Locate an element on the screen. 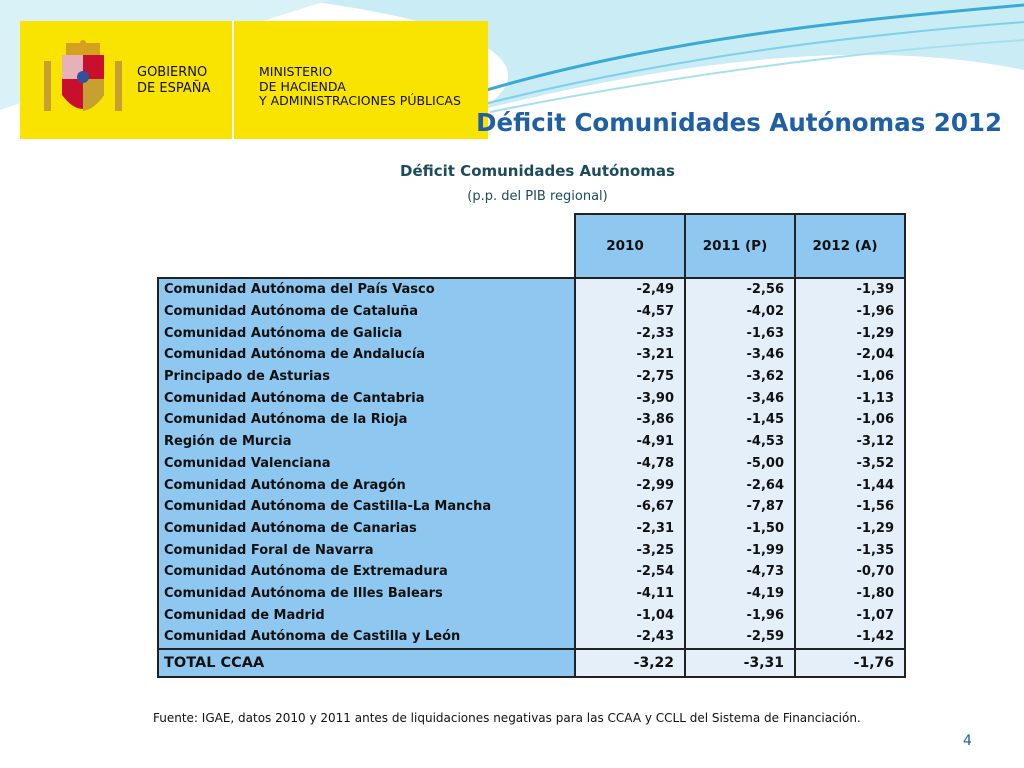  value-cell: -4,78 is located at coordinates (630, 463).